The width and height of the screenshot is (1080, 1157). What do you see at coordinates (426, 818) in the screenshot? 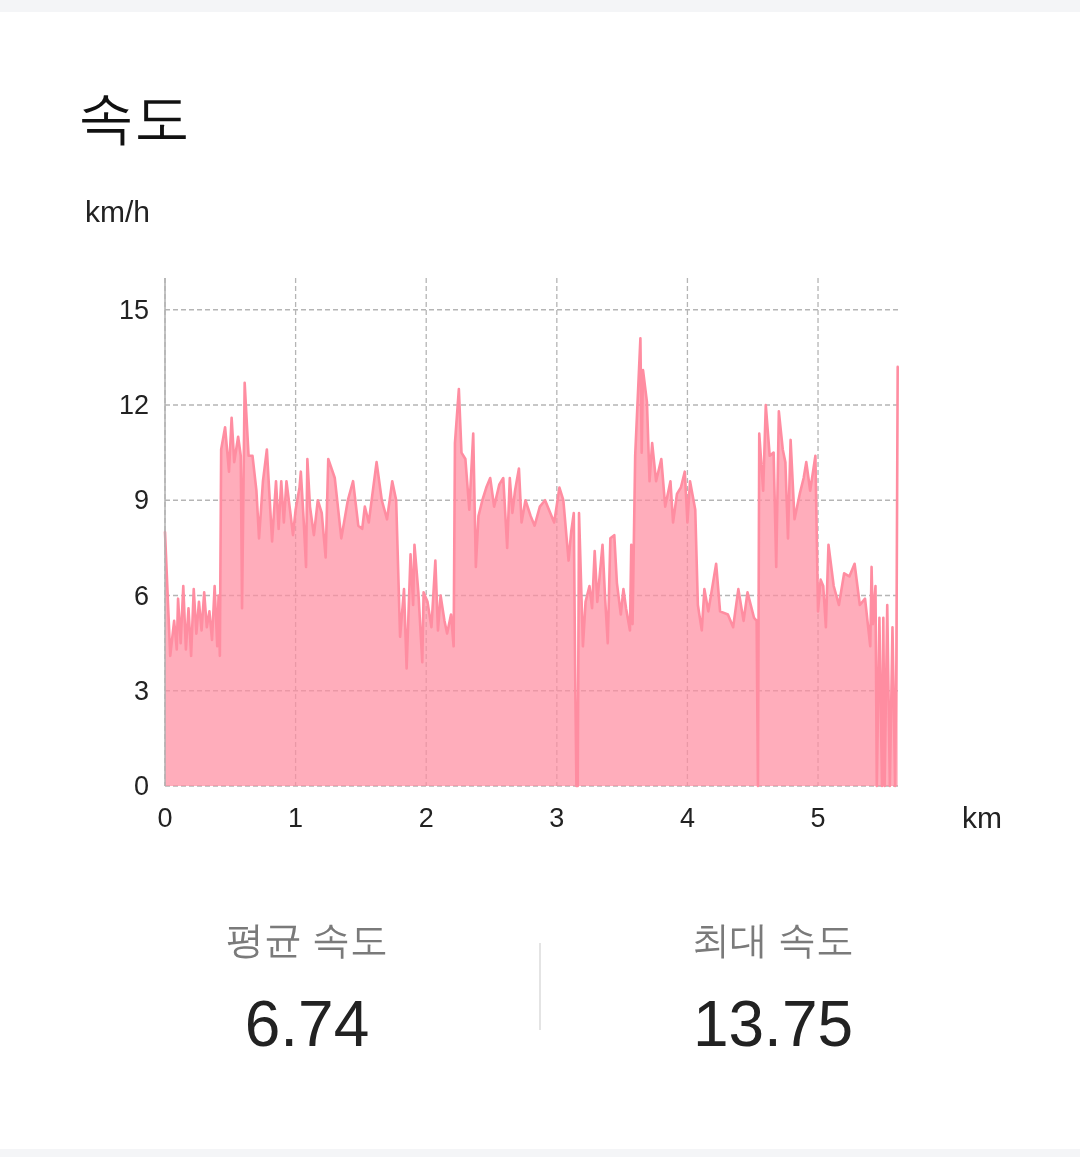
I see `x-tick-label: 2` at bounding box center [426, 818].